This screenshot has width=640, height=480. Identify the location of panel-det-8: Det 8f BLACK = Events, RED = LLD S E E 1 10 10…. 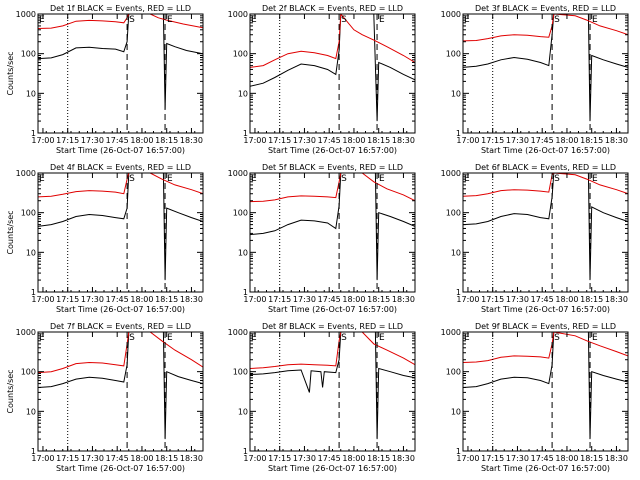
(322, 397).